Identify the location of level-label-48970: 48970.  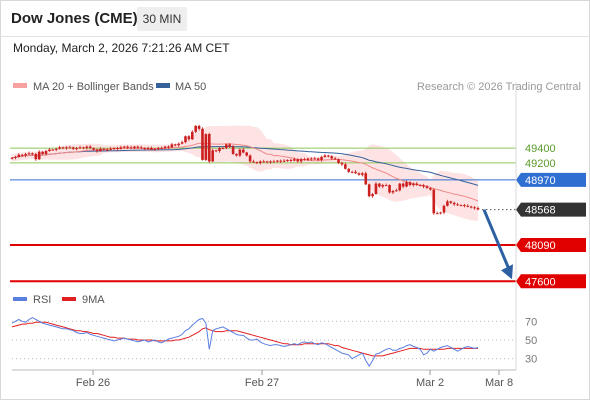
(540, 181).